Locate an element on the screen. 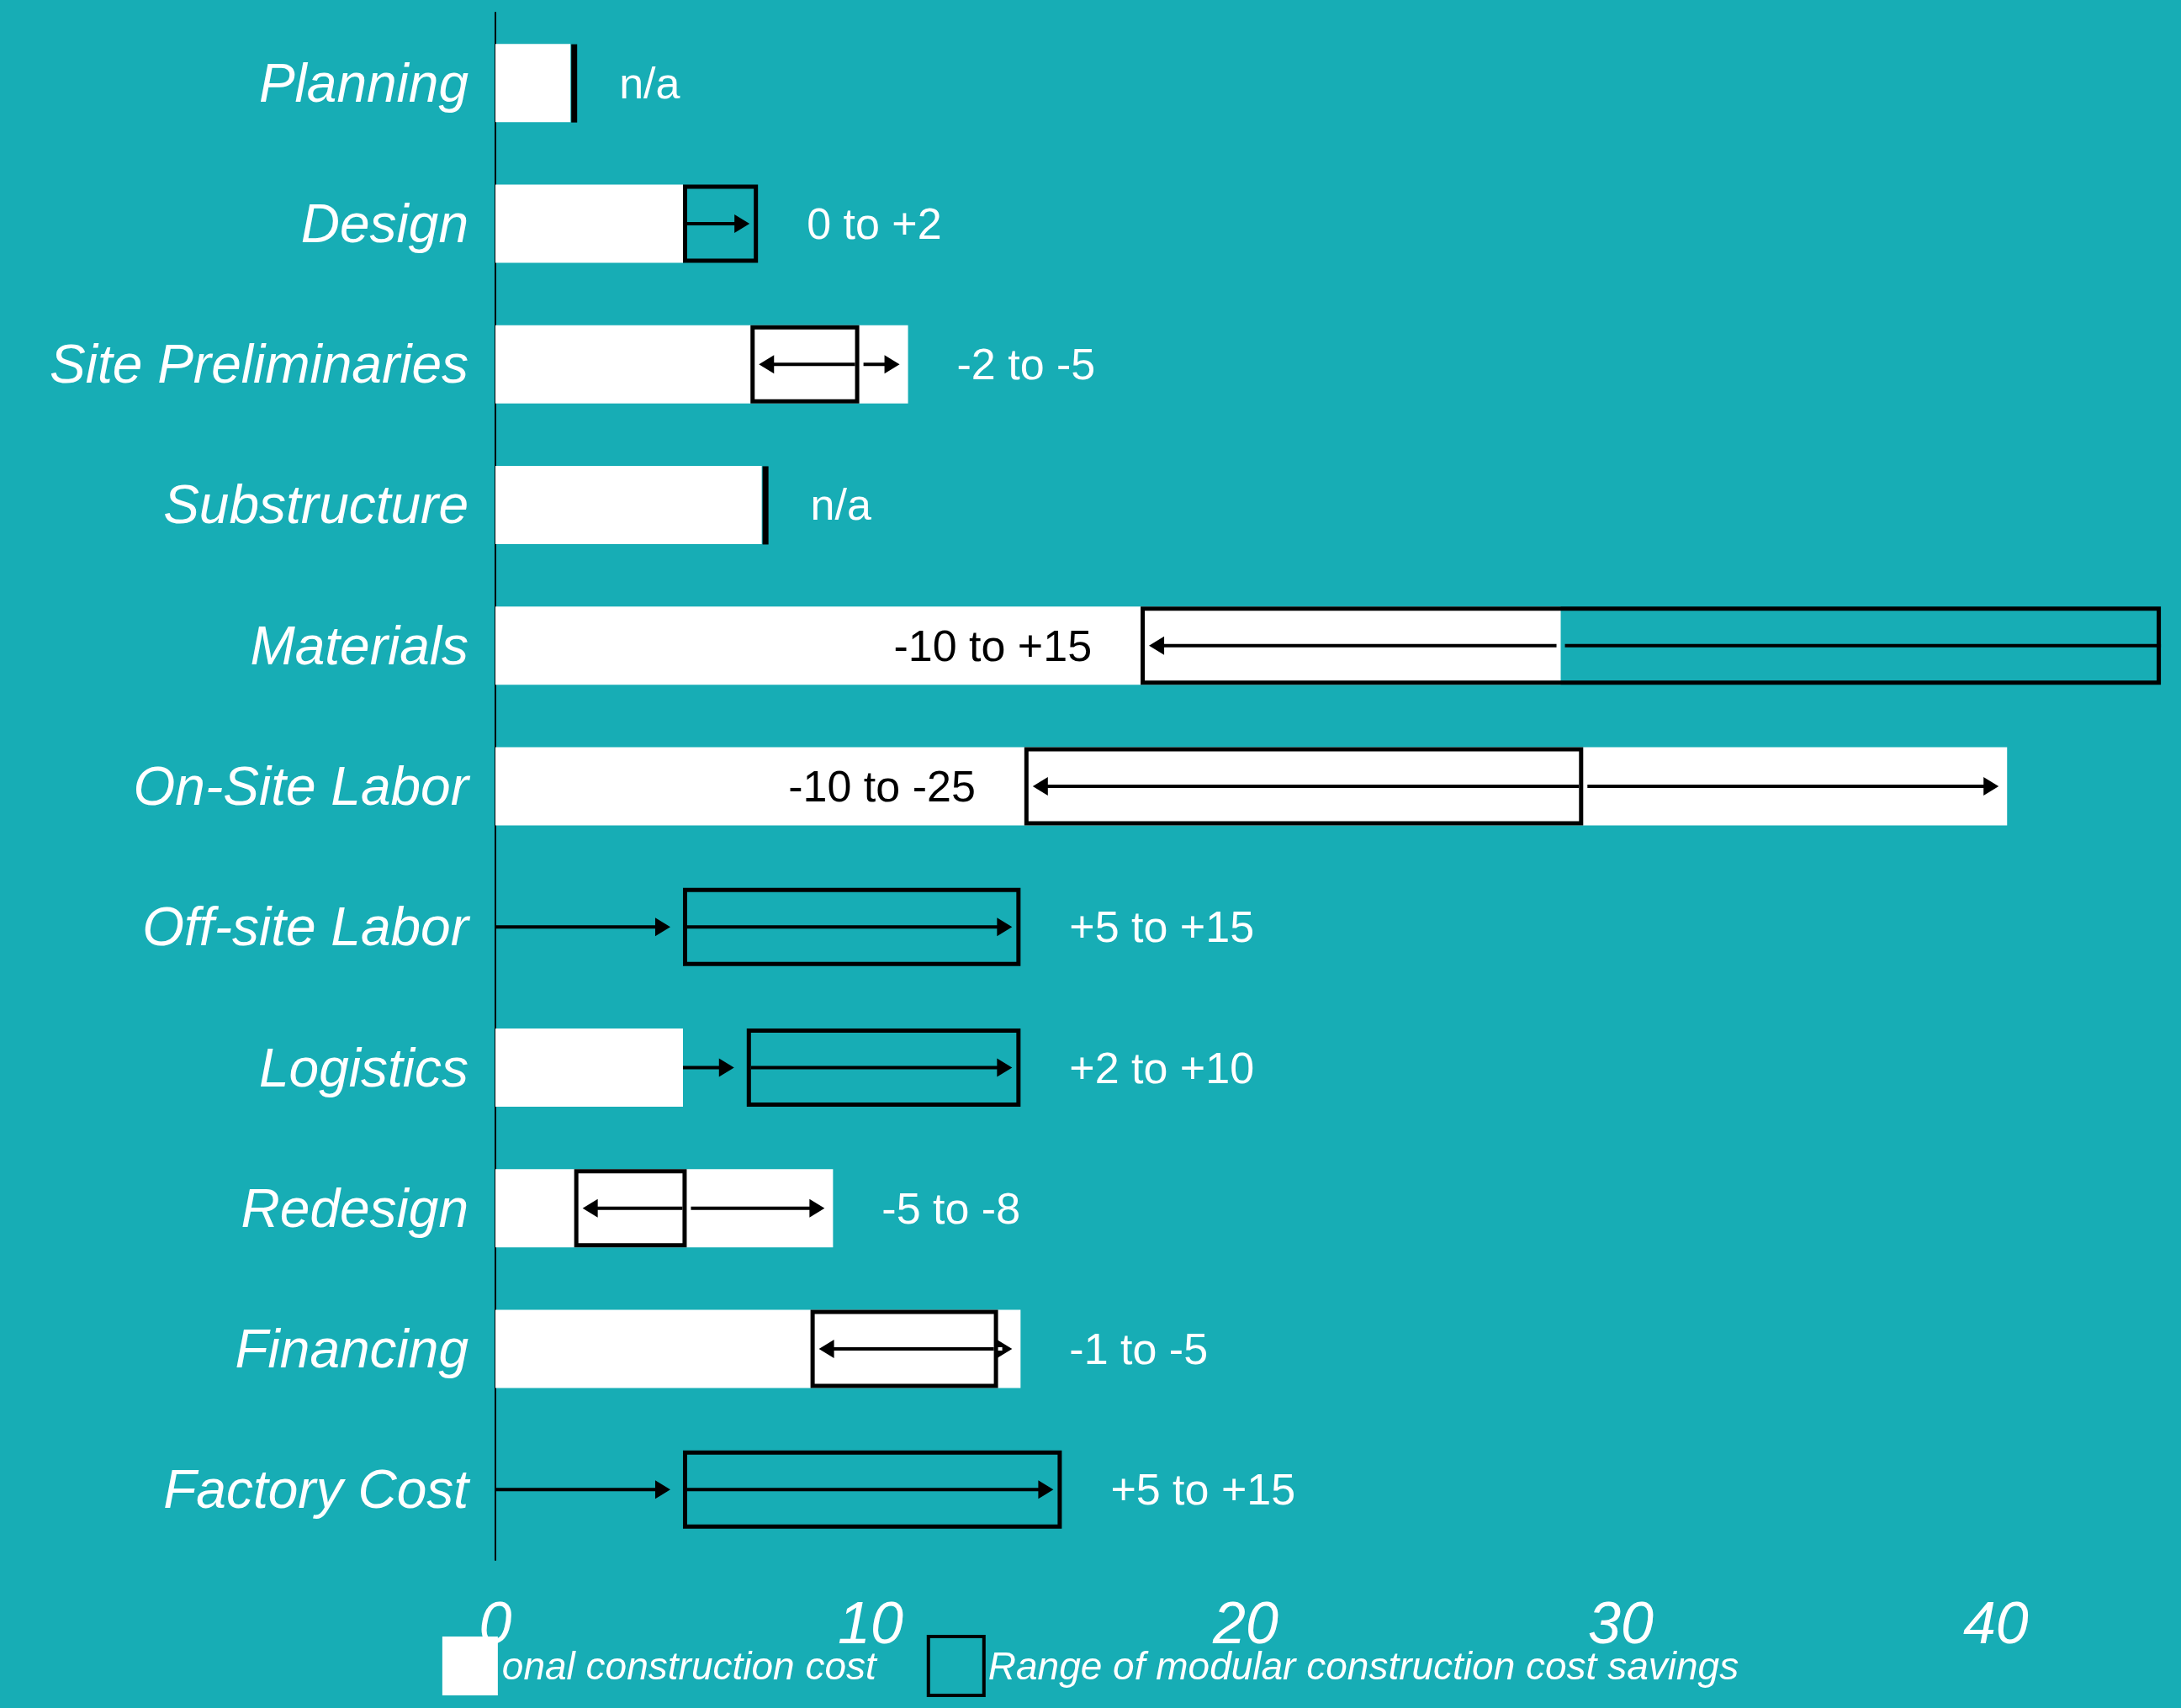  annotation: -1 to -5 is located at coordinates (1139, 1349).